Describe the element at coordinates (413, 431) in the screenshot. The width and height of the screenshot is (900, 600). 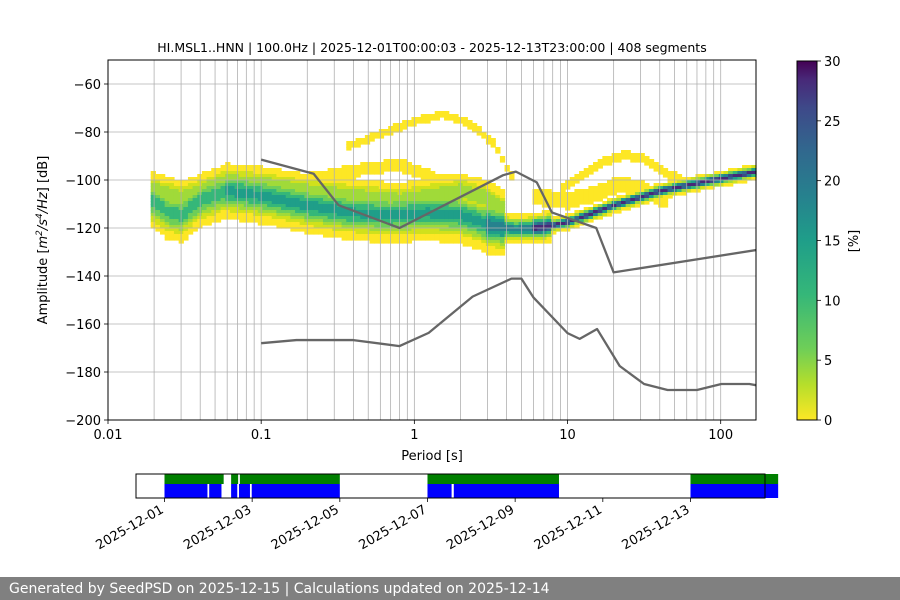
I see `x-axis-ticks: 0.01 0.1 1 10 100` at that location.